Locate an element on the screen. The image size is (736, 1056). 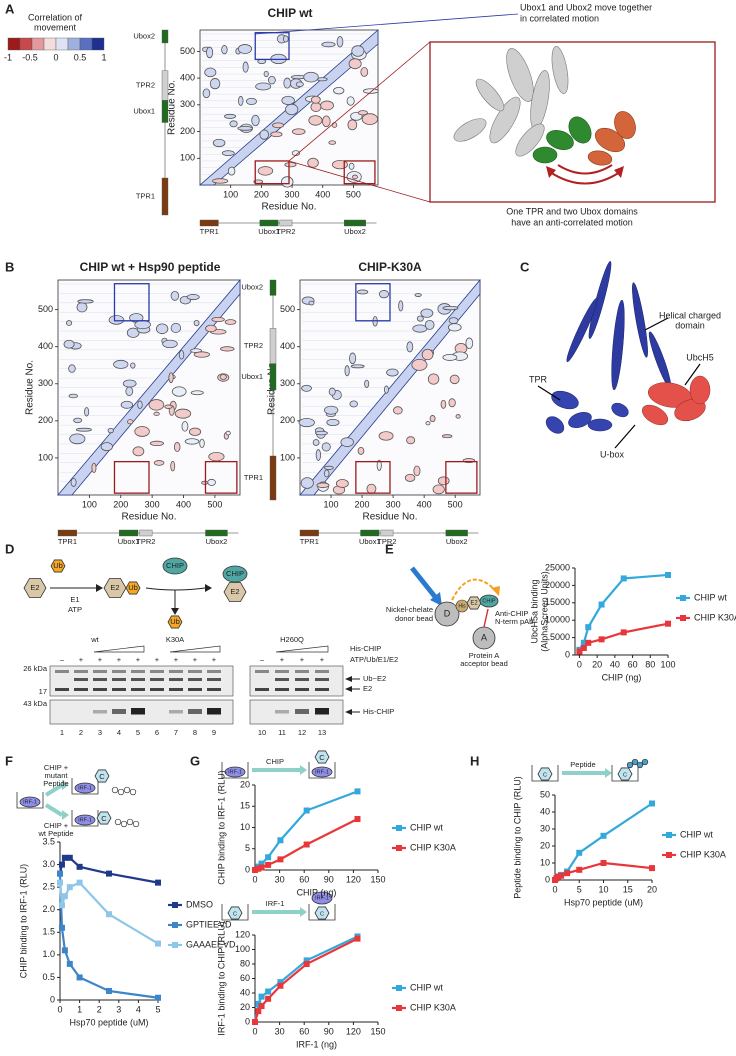
ubch5-red is located at coordinates (655, 415).